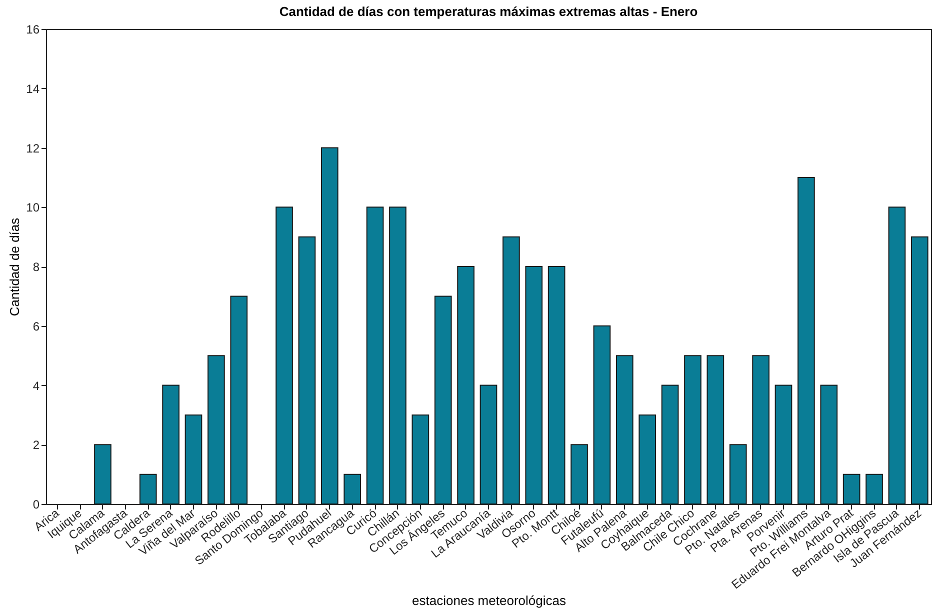 The image size is (933, 611). I want to click on chart-title: Cantidad de días con temperaturas máximas extremas altas - Enero, so click(488, 11).